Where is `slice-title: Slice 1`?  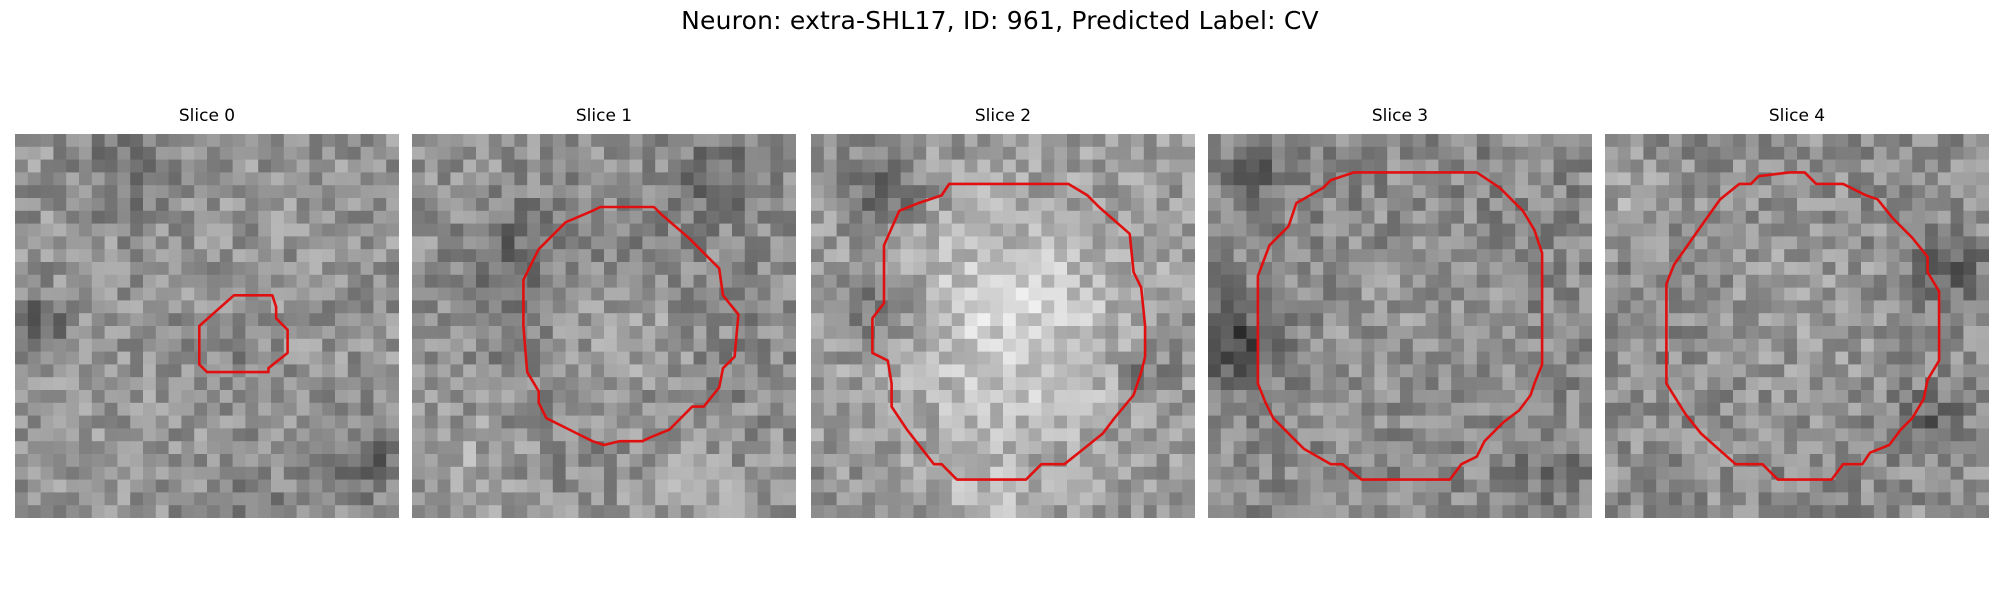 slice-title: Slice 1 is located at coordinates (604, 116).